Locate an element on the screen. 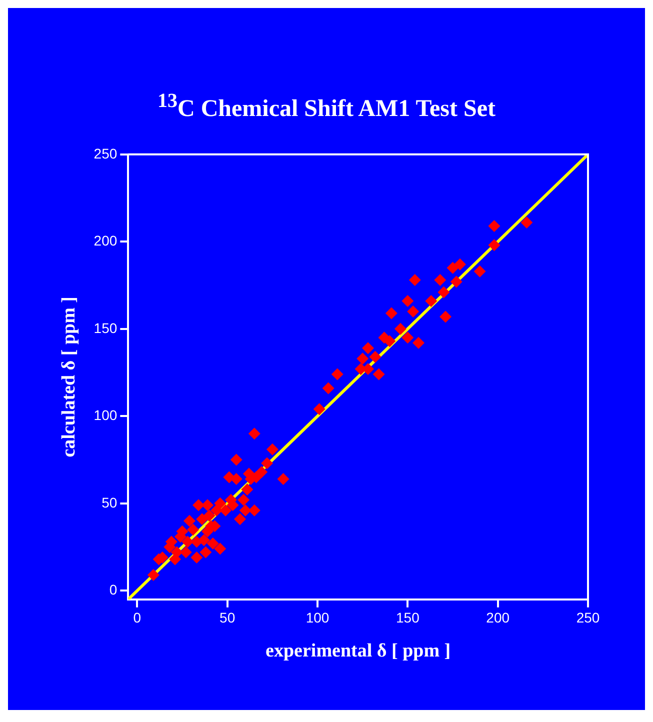 The image size is (653, 722). x-tick-label: 200 is located at coordinates (498, 618).